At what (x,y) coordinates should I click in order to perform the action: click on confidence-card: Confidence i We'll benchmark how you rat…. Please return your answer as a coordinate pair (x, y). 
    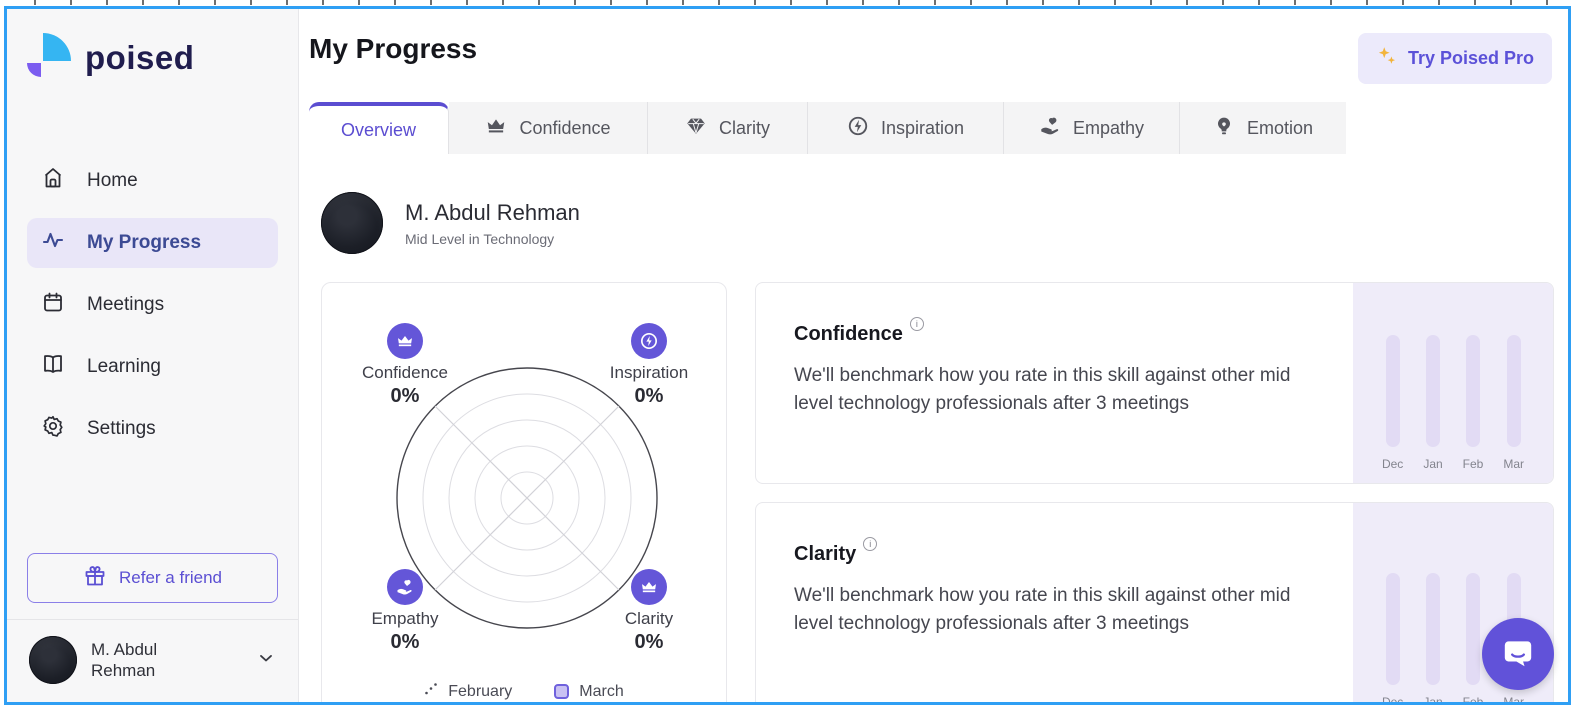
    Looking at the image, I should click on (1154, 383).